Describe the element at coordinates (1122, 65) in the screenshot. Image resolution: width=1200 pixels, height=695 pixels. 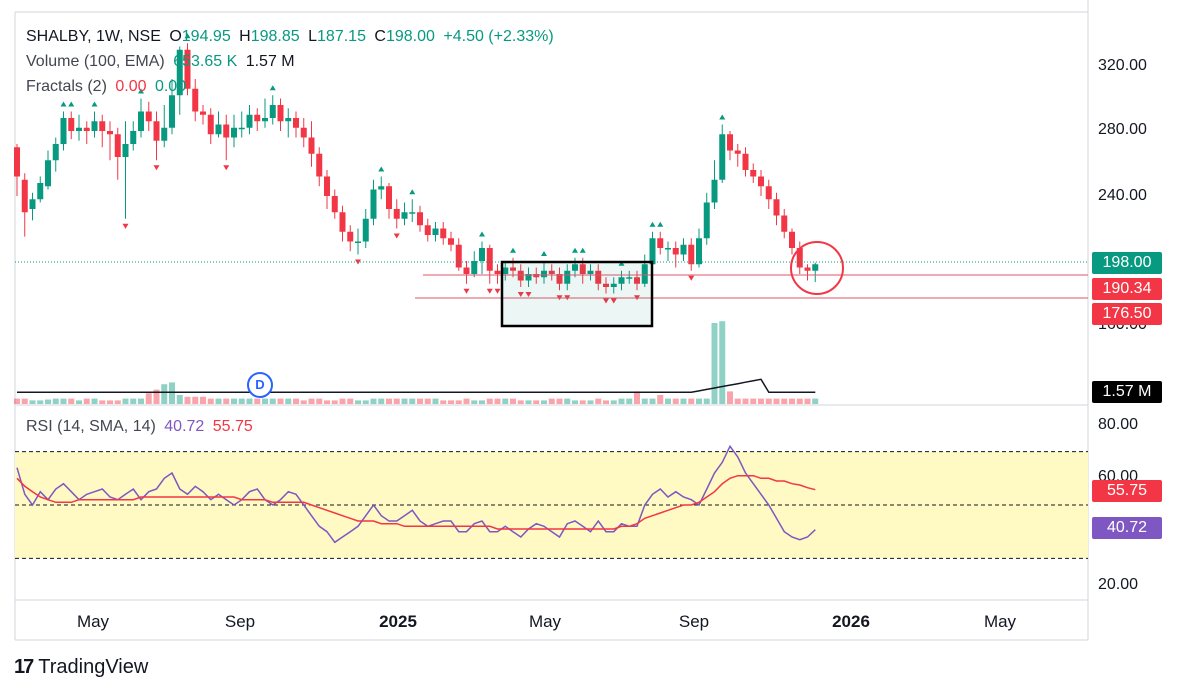
I see `price-tick: 320.00` at that location.